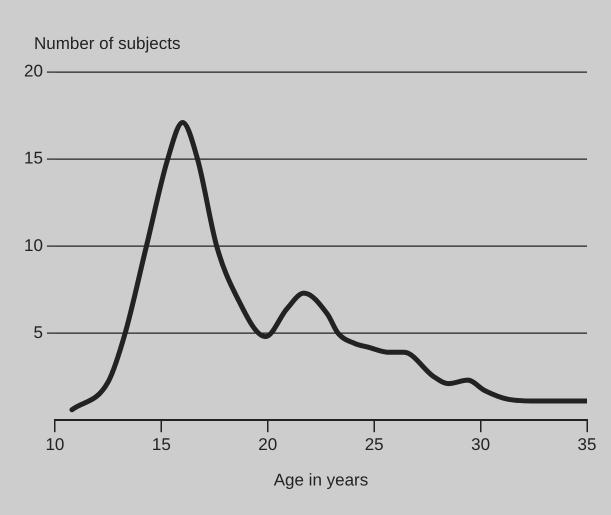  I want to click on x-tick-label: 35, so click(587, 444).